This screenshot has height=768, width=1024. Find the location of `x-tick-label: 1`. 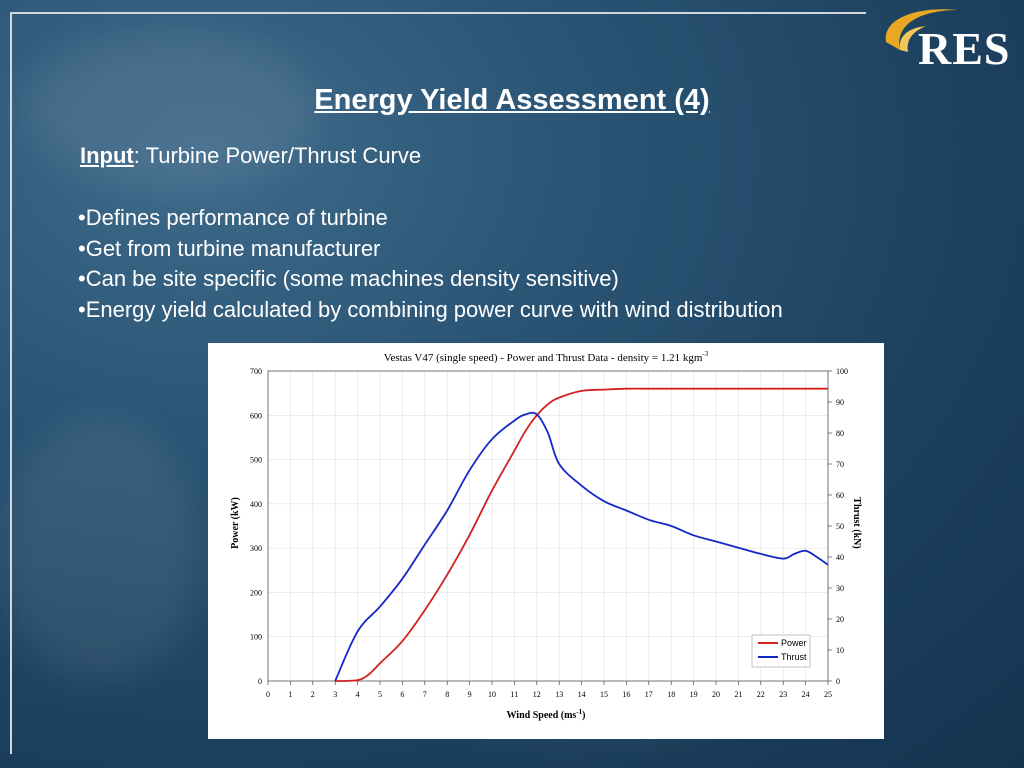

x-tick-label: 1 is located at coordinates (290, 694).